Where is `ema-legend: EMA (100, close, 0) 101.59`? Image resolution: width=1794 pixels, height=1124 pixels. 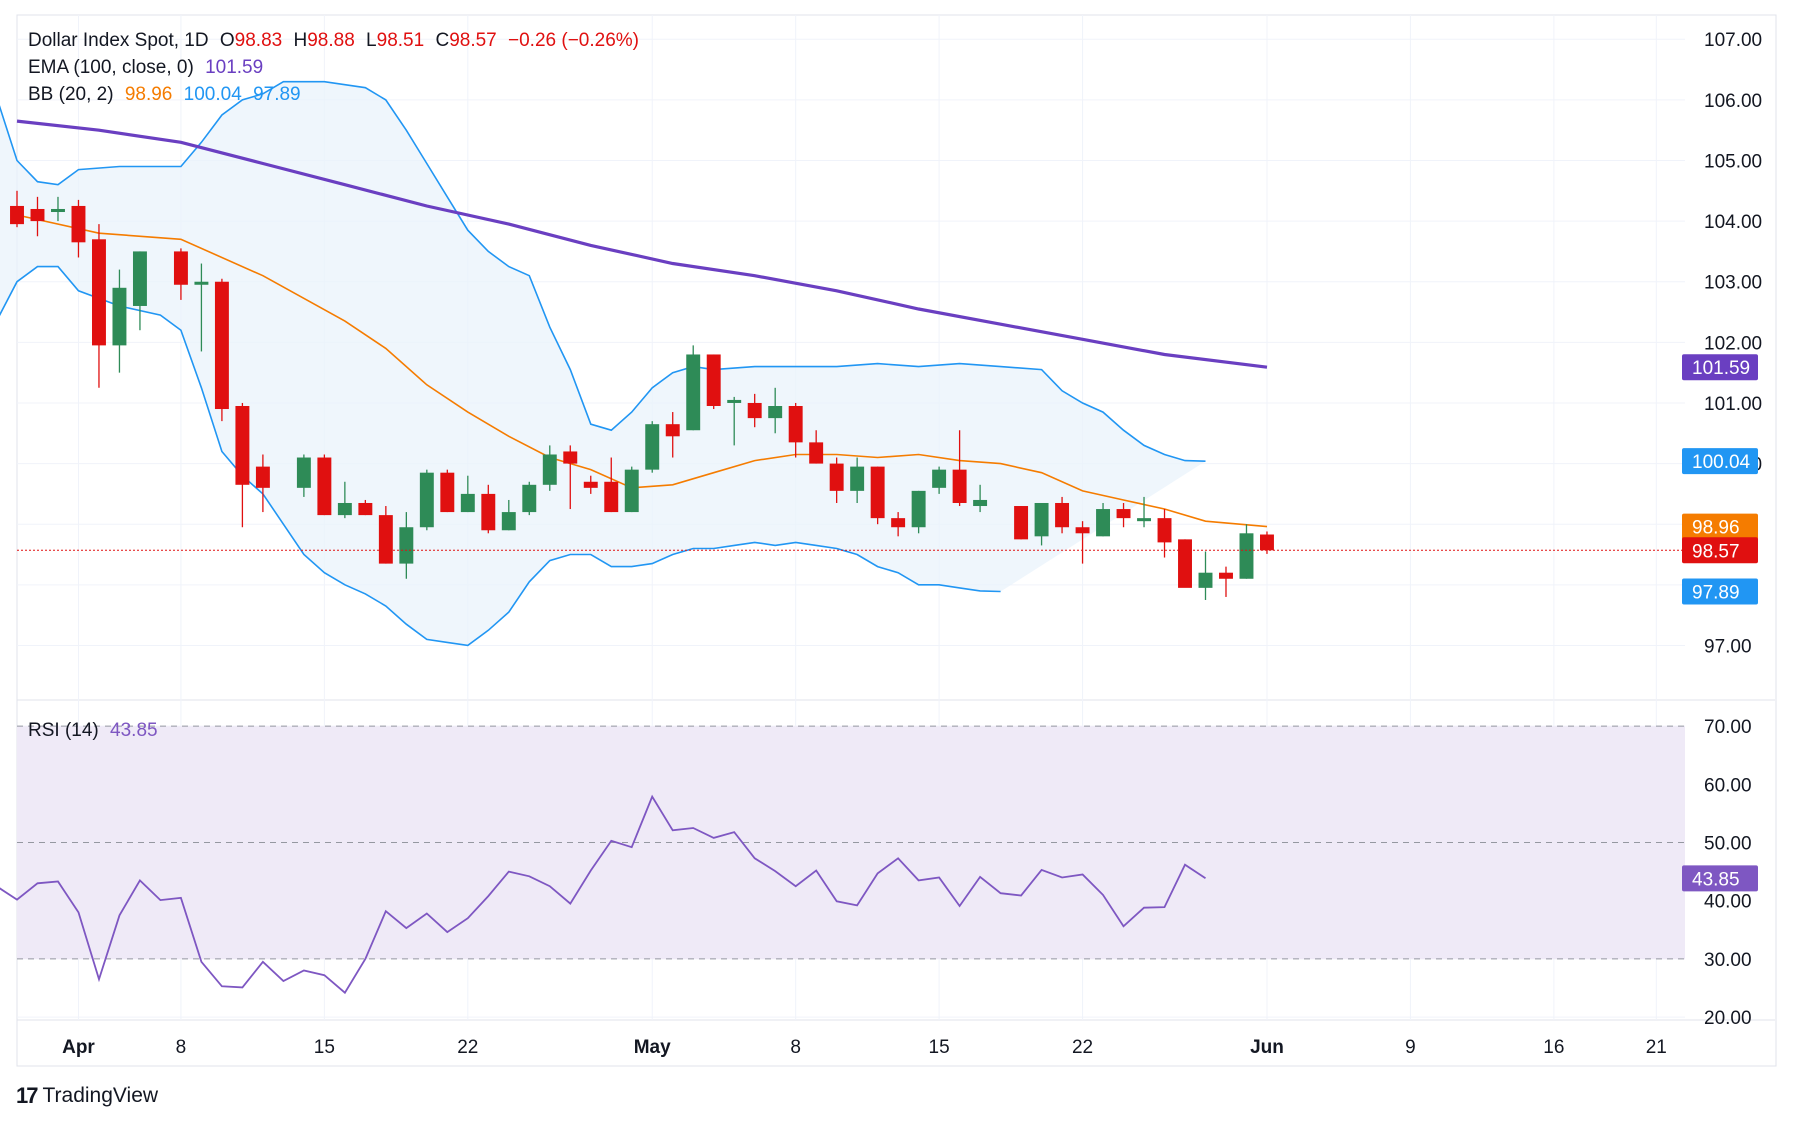 ema-legend: EMA (100, close, 0) 101.59 is located at coordinates (148, 68).